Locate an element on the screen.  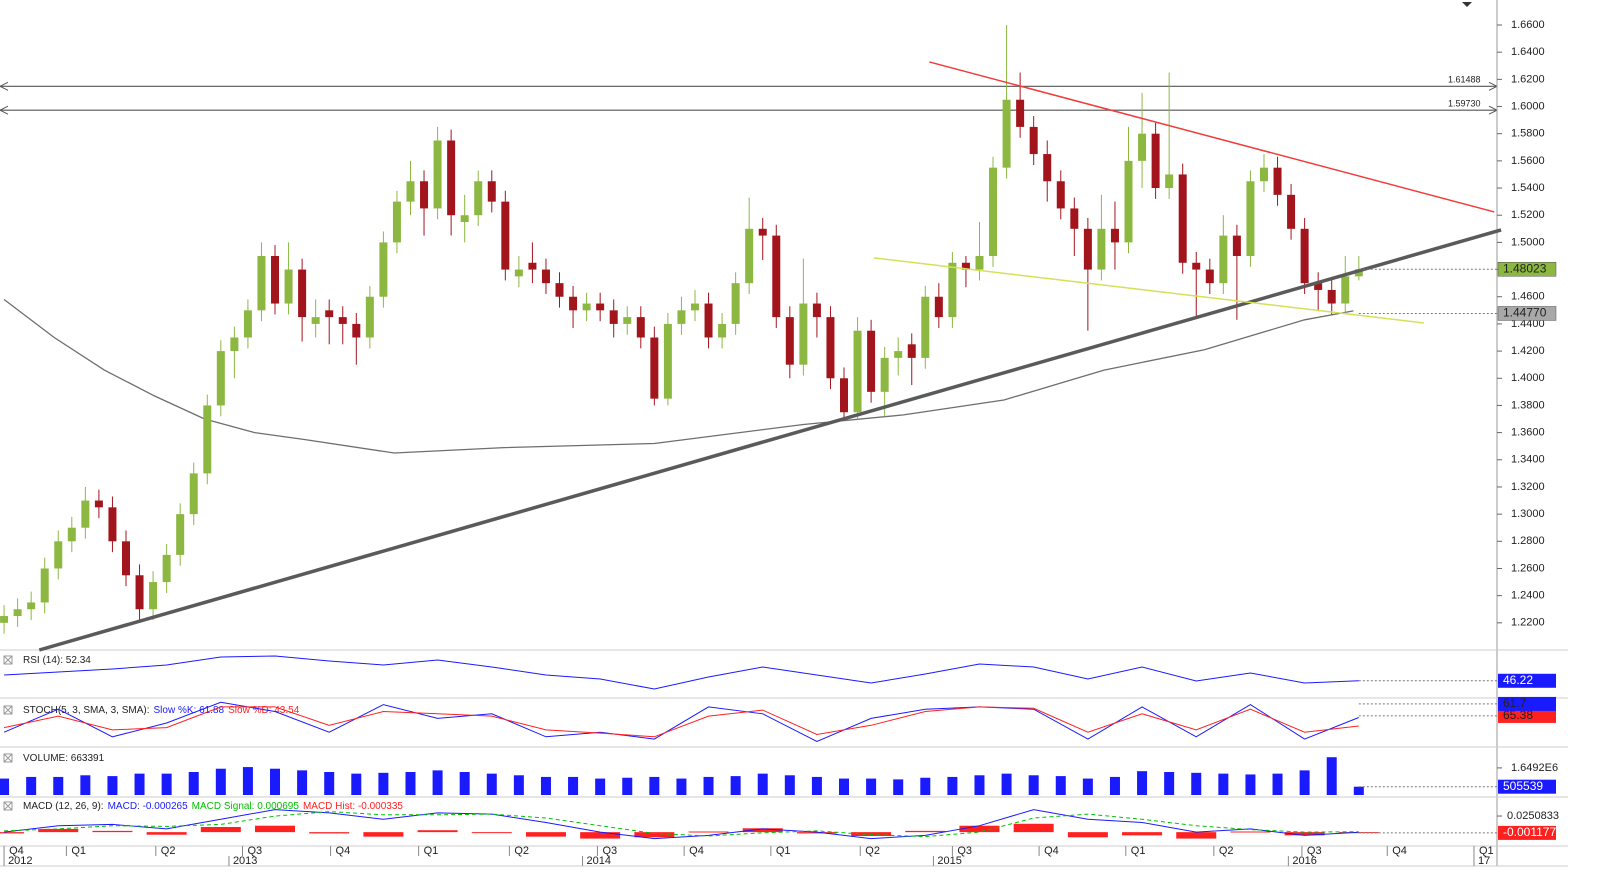
level-label: 1.61488 is located at coordinates (1464, 80).